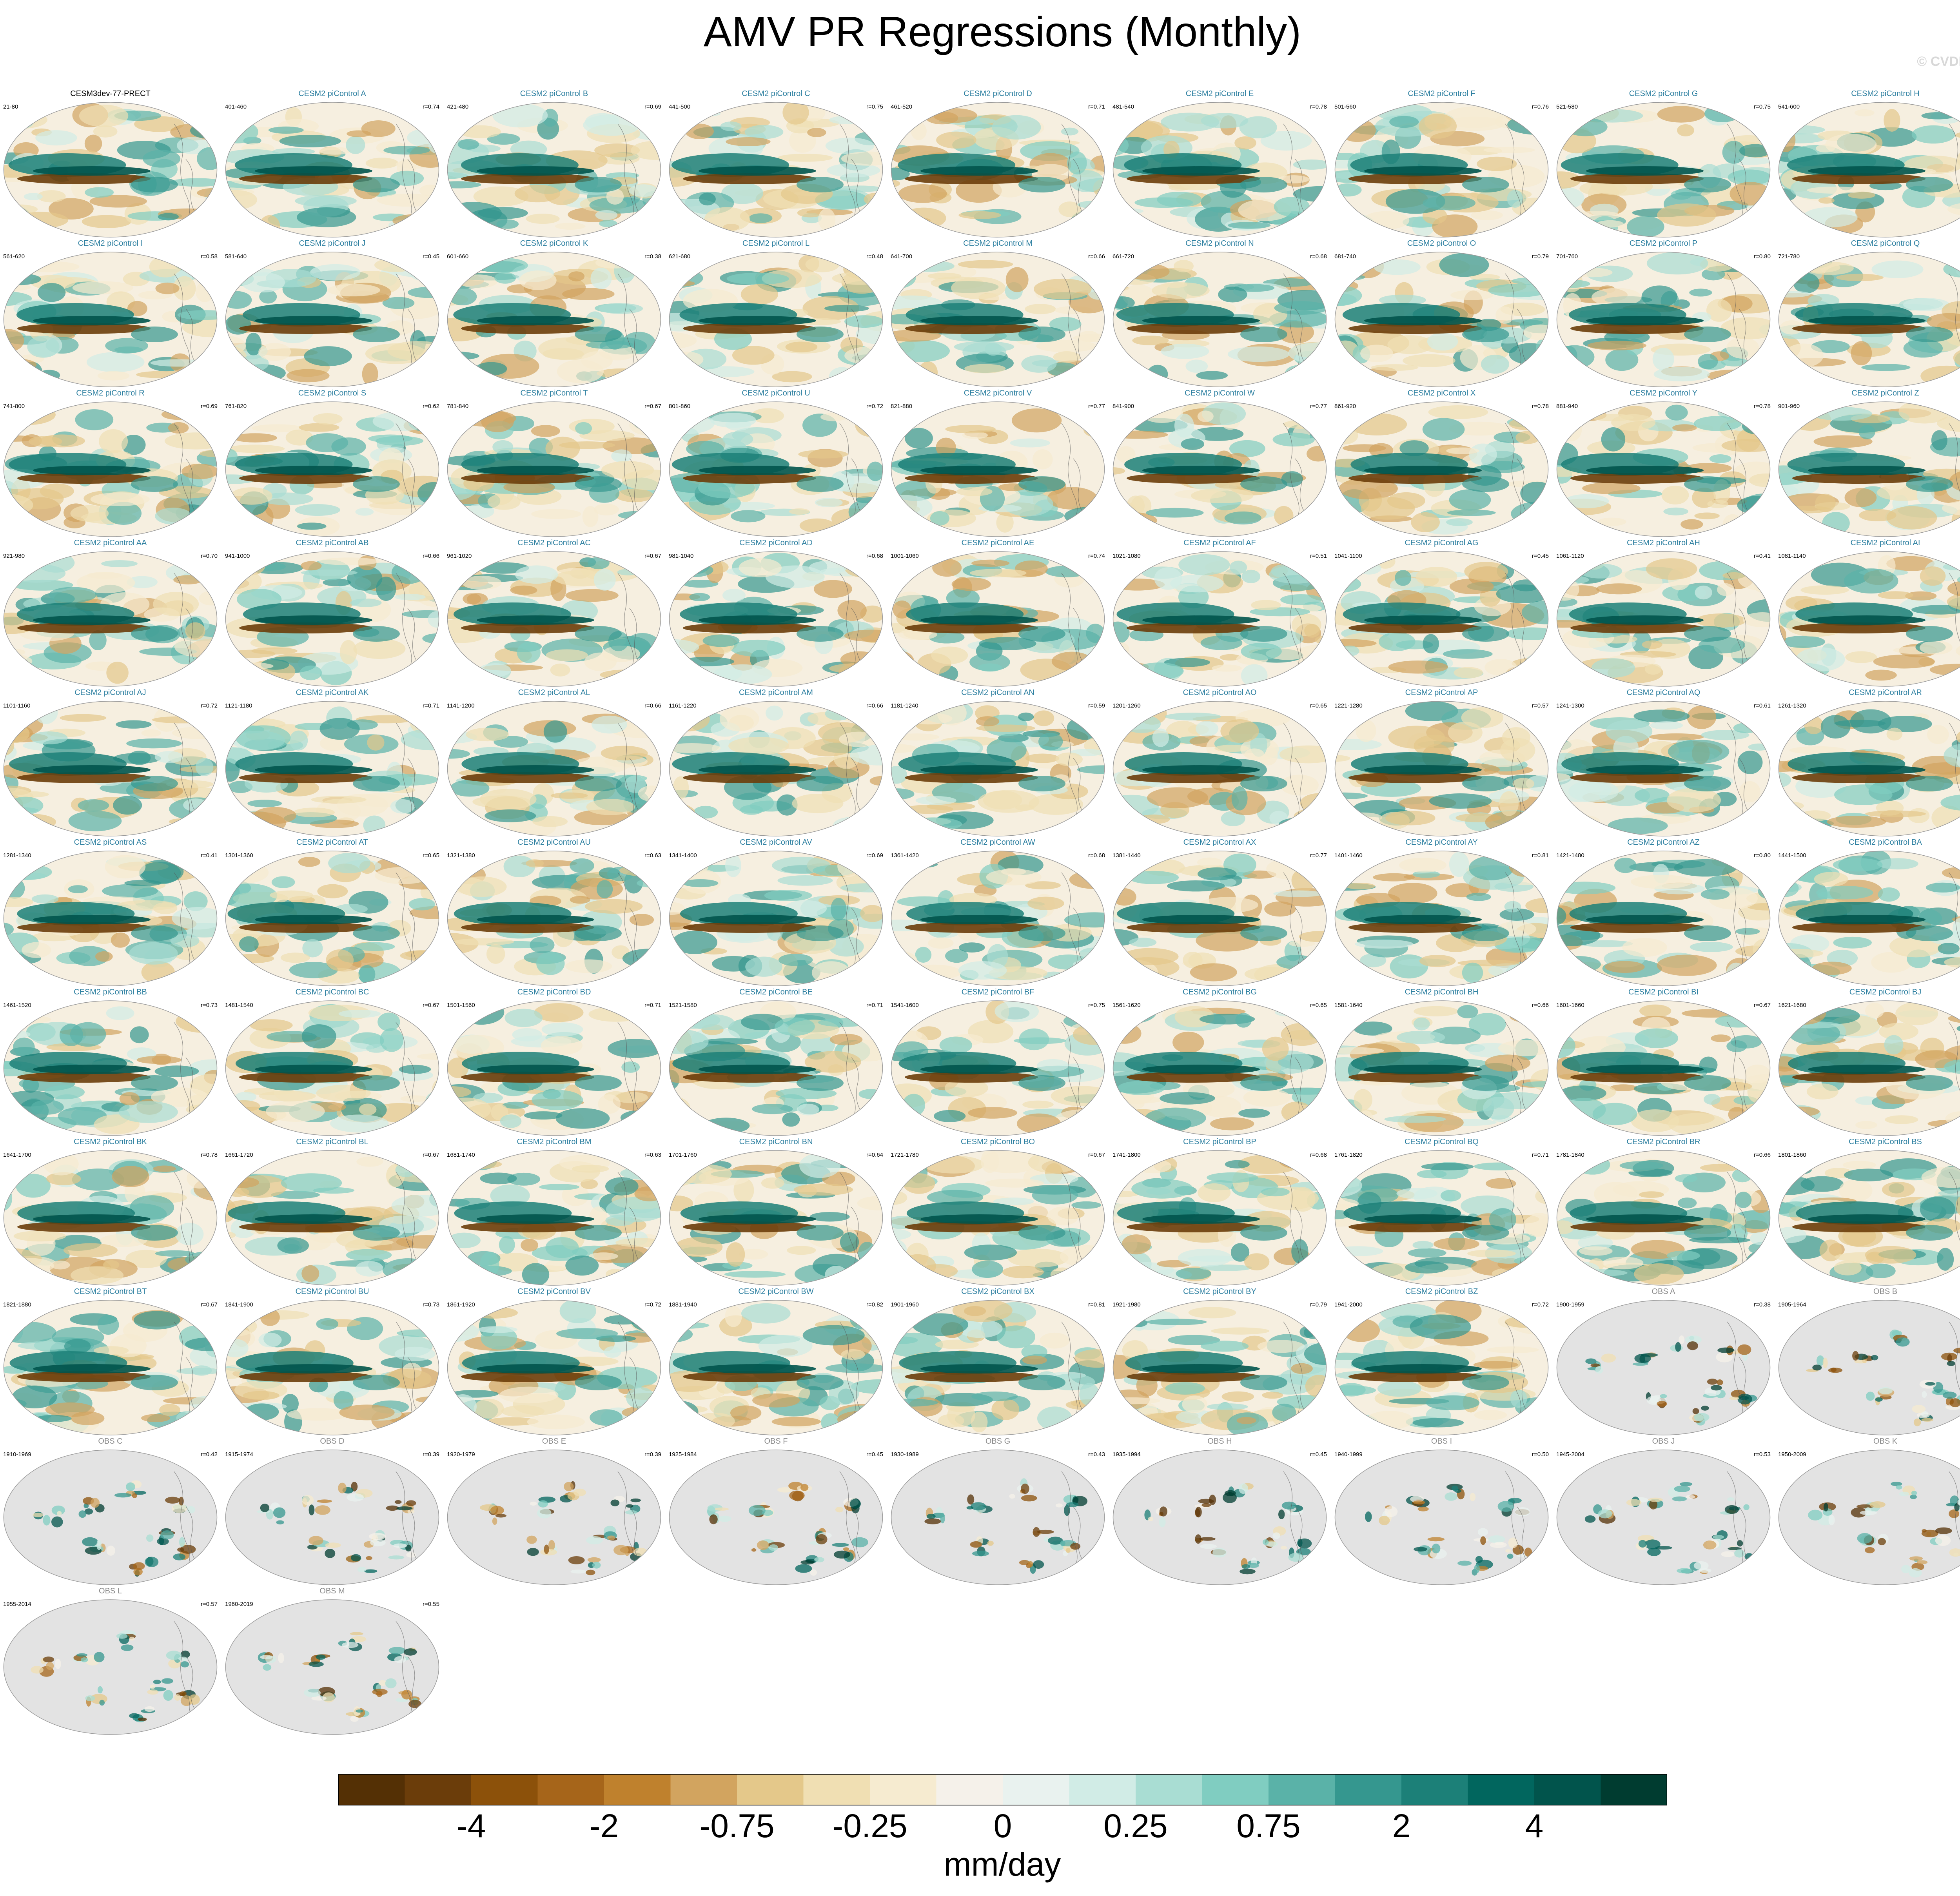  I want to click on panel-years: 1601-1660, so click(1570, 1005).